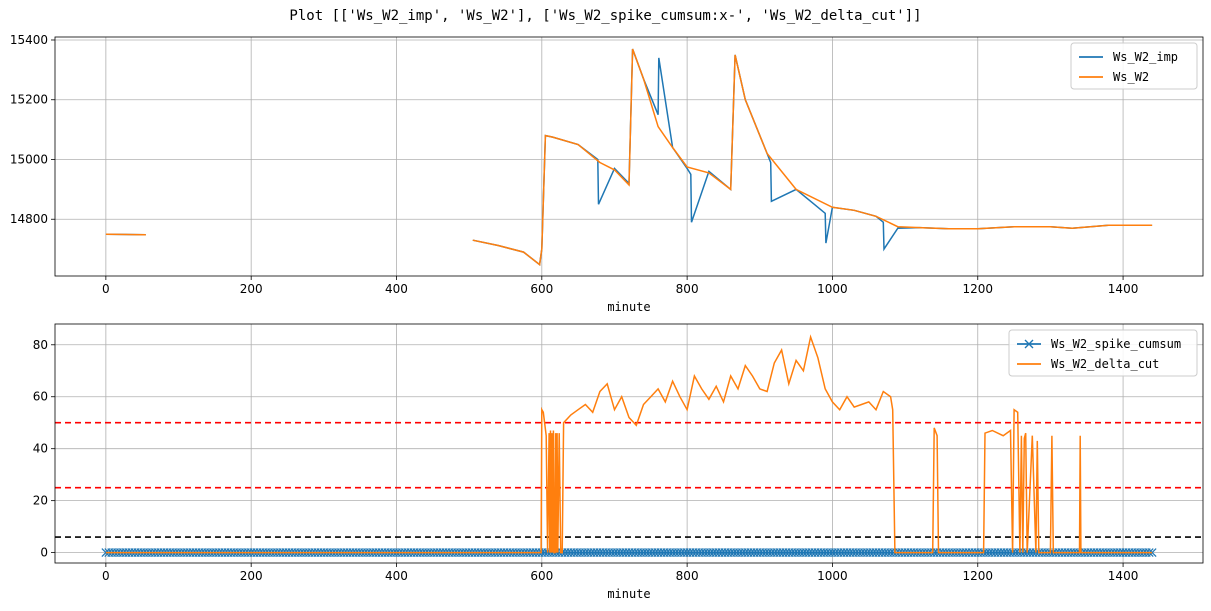 The height and width of the screenshot is (611, 1211). I want to click on legend: Ws_W2_imp Ws_W2, so click(1134, 66).